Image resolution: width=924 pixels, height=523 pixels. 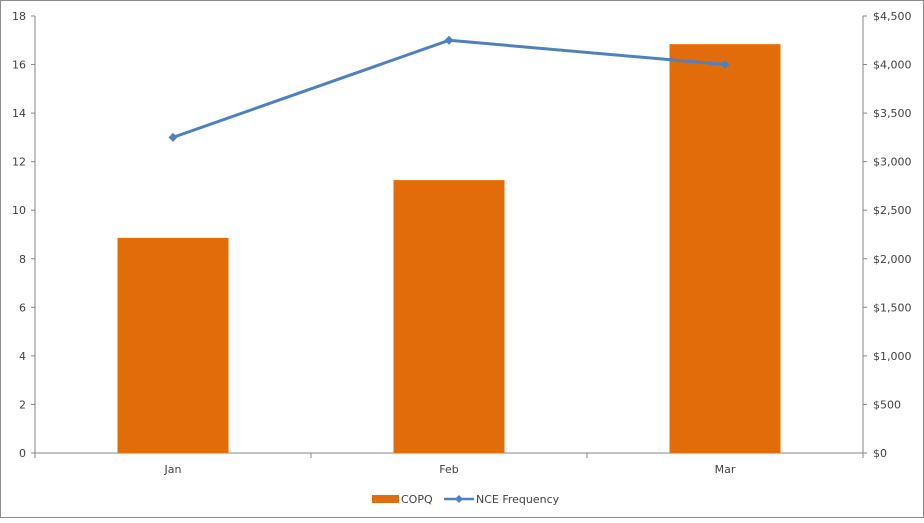 What do you see at coordinates (24, 235) in the screenshot?
I see `left-axis: 0 2 4 6 8 10 12 14 16 18` at bounding box center [24, 235].